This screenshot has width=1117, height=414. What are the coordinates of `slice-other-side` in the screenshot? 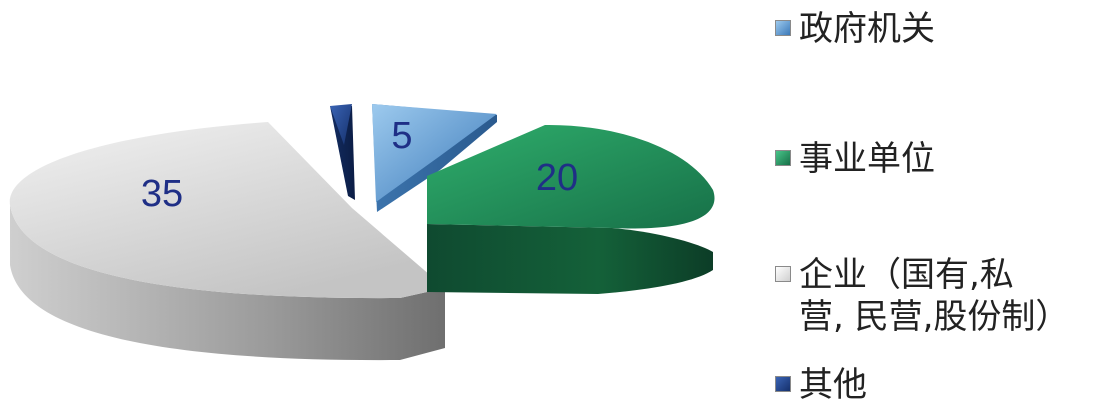 It's located at (342, 153).